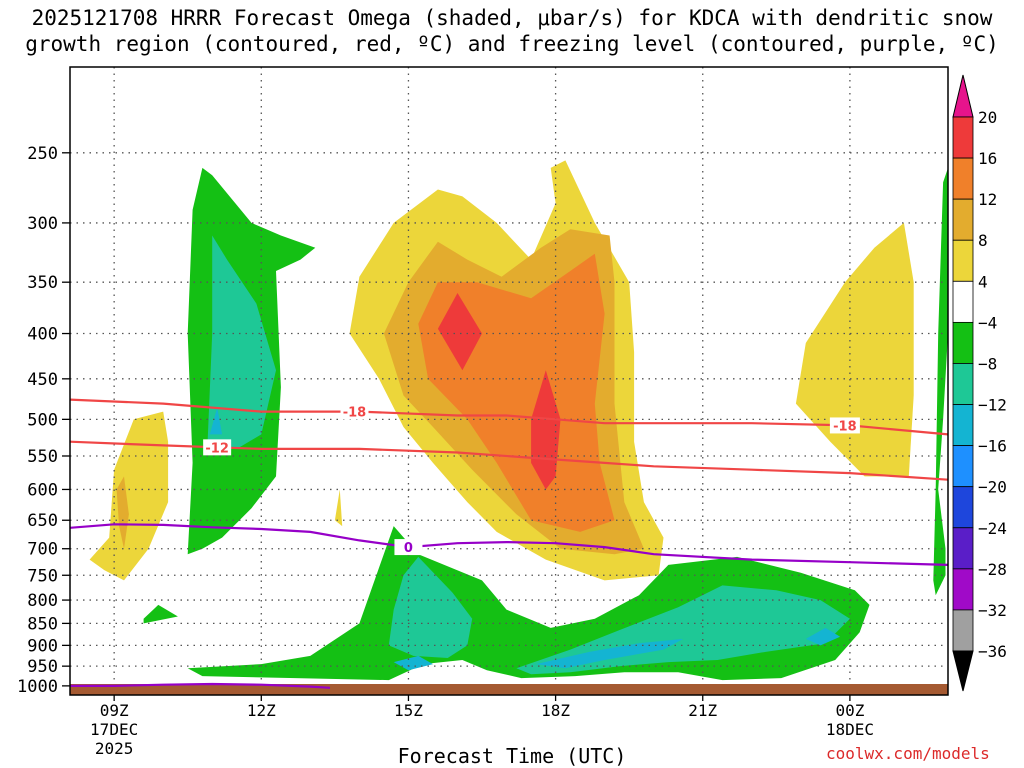 Image resolution: width=1024 pixels, height=768 pixels. I want to click on x-tick-label: 12Z, so click(261, 710).